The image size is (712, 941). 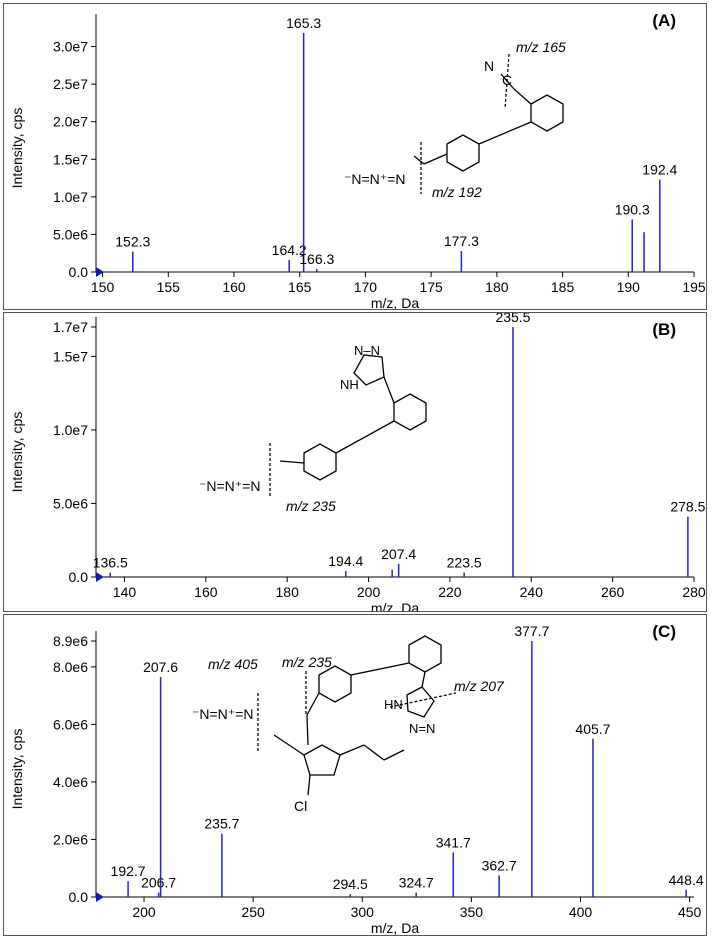 I want to click on peak-label: 136.5, so click(x=110, y=563).